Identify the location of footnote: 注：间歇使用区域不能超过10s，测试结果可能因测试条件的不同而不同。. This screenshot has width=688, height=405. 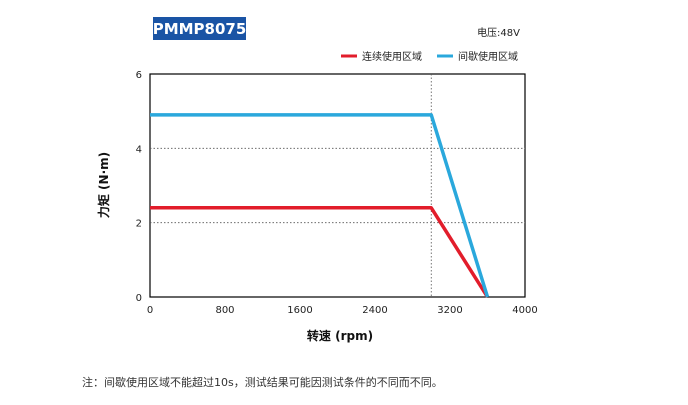
(262, 382).